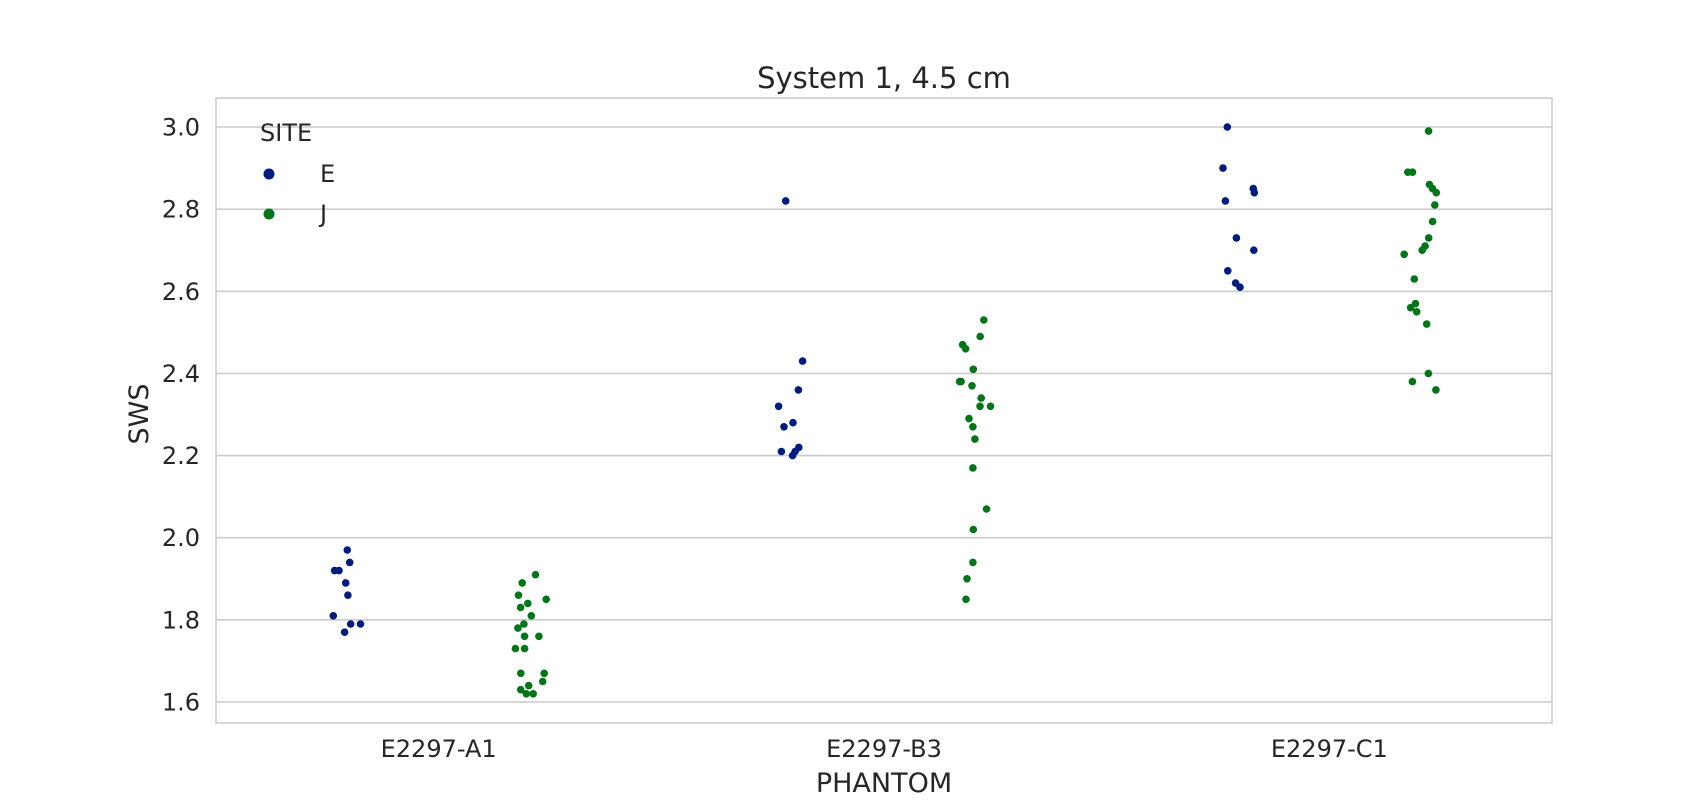 The height and width of the screenshot is (800, 1700). What do you see at coordinates (139, 414) in the screenshot?
I see `y-axis-label: SWS` at bounding box center [139, 414].